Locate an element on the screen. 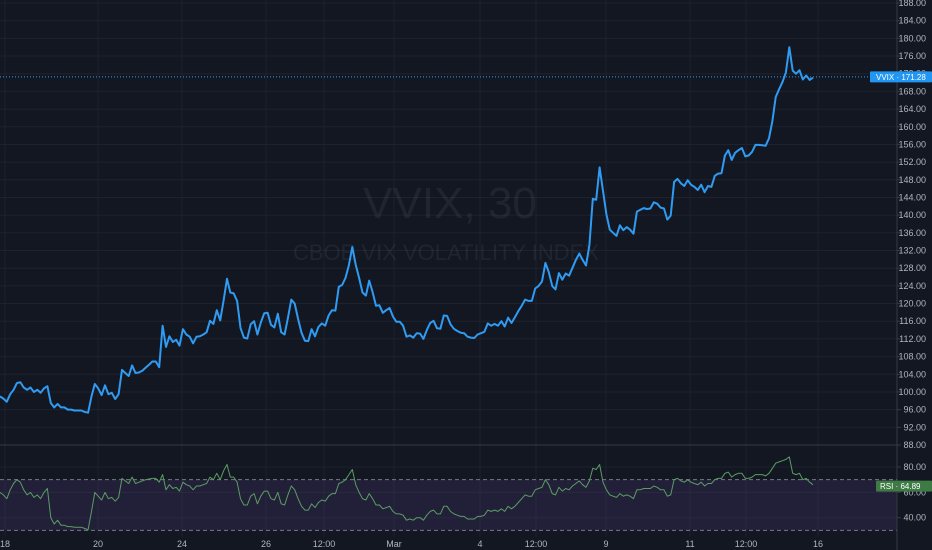 The height and width of the screenshot is (550, 932). rsi-line is located at coordinates (407, 493).